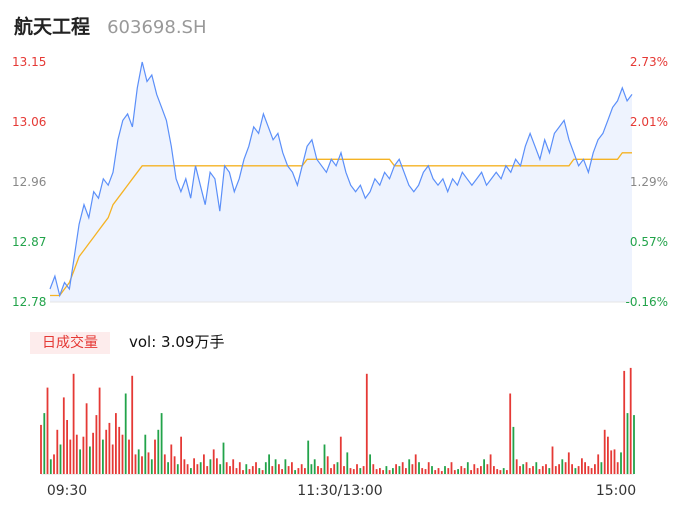 This screenshot has width=686, height=524. I want to click on chart-header: 航天工程 603698.SH, so click(110, 26).